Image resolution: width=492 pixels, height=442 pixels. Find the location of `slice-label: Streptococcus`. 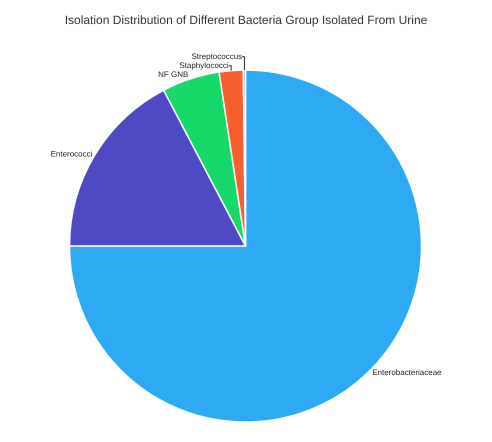

slice-label: Streptococcus is located at coordinates (216, 57).